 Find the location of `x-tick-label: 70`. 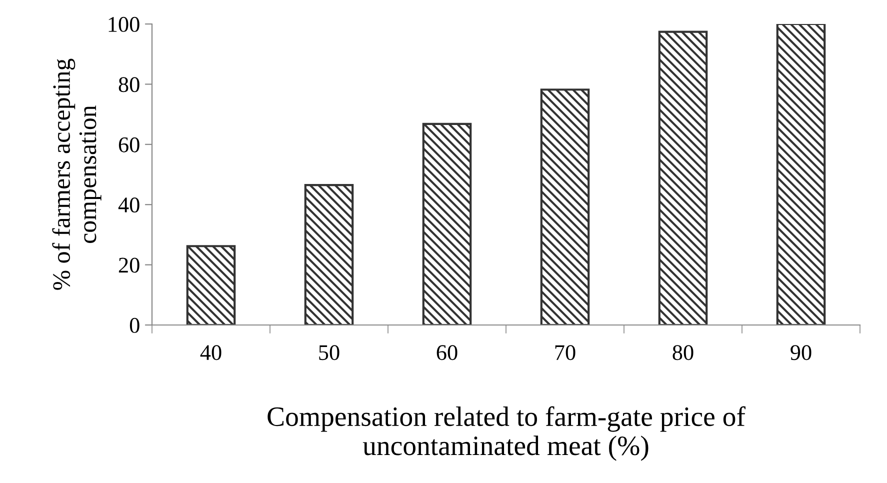

x-tick-label: 70 is located at coordinates (565, 352).